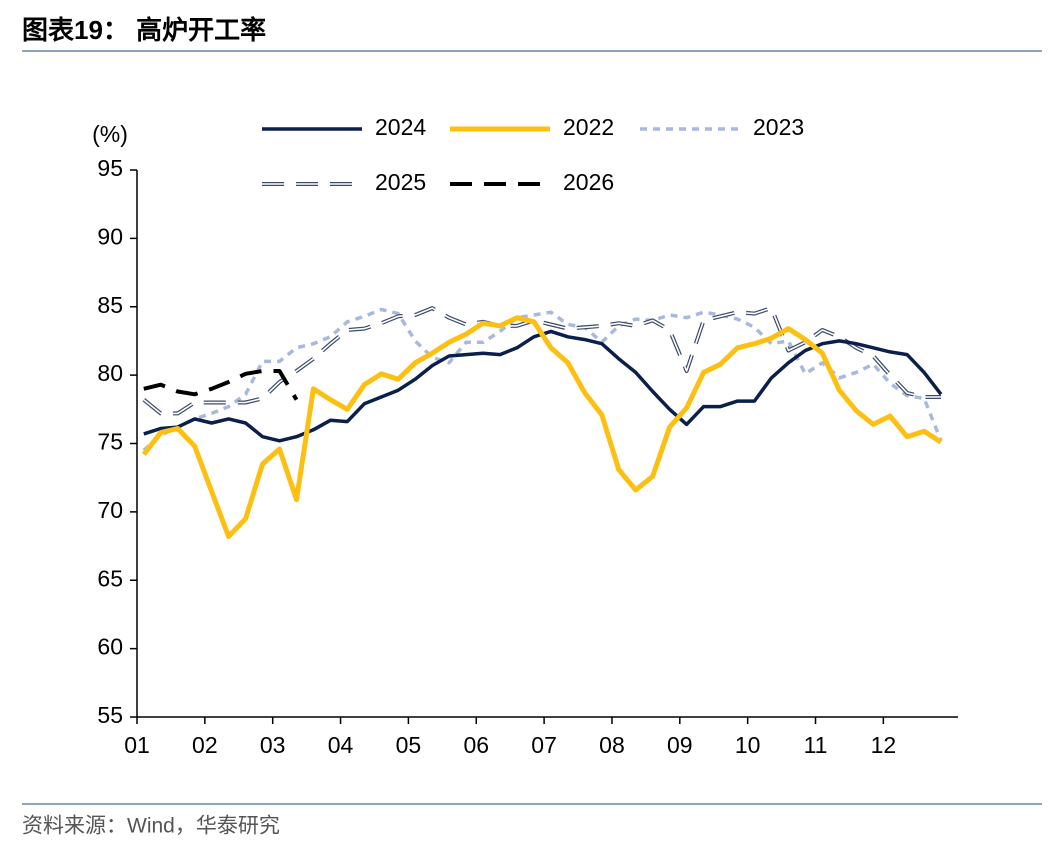 This screenshot has height=852, width=1048. What do you see at coordinates (273, 745) in the screenshot?
I see `x-tick-label: 03` at bounding box center [273, 745].